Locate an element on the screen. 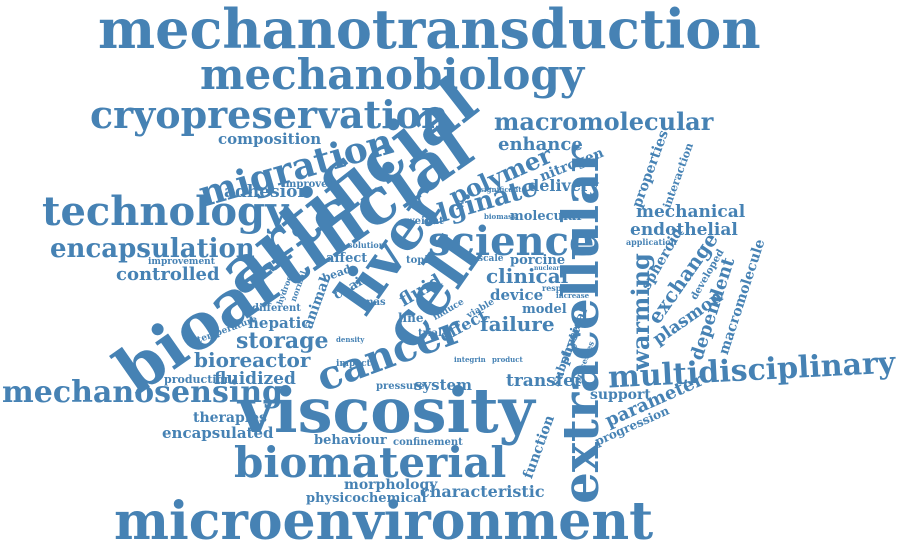 Image resolution: width=900 pixels, height=548 pixels. word-pressure: pressure is located at coordinates (400, 386).